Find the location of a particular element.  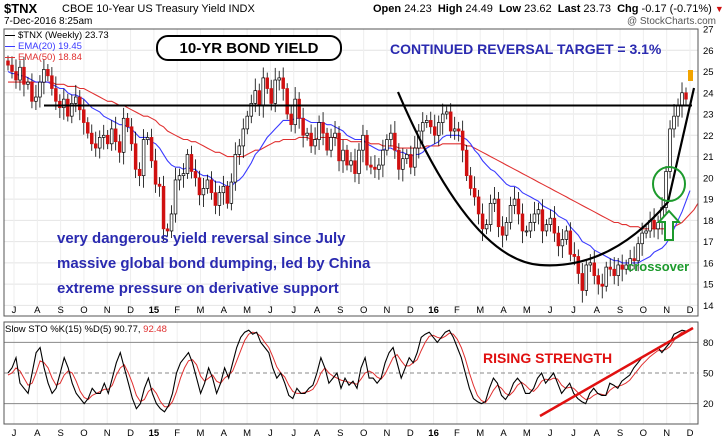

last-bar-highlight is located at coordinates (690, 75).